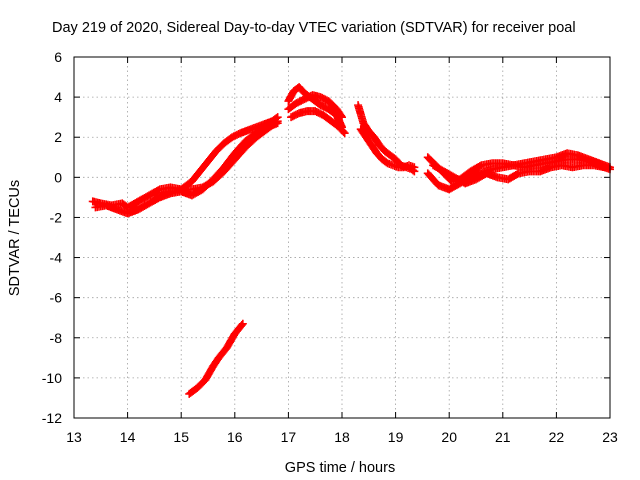 This screenshot has width=640, height=480. What do you see at coordinates (503, 437) in the screenshot?
I see `x-tick-label: 21` at bounding box center [503, 437].